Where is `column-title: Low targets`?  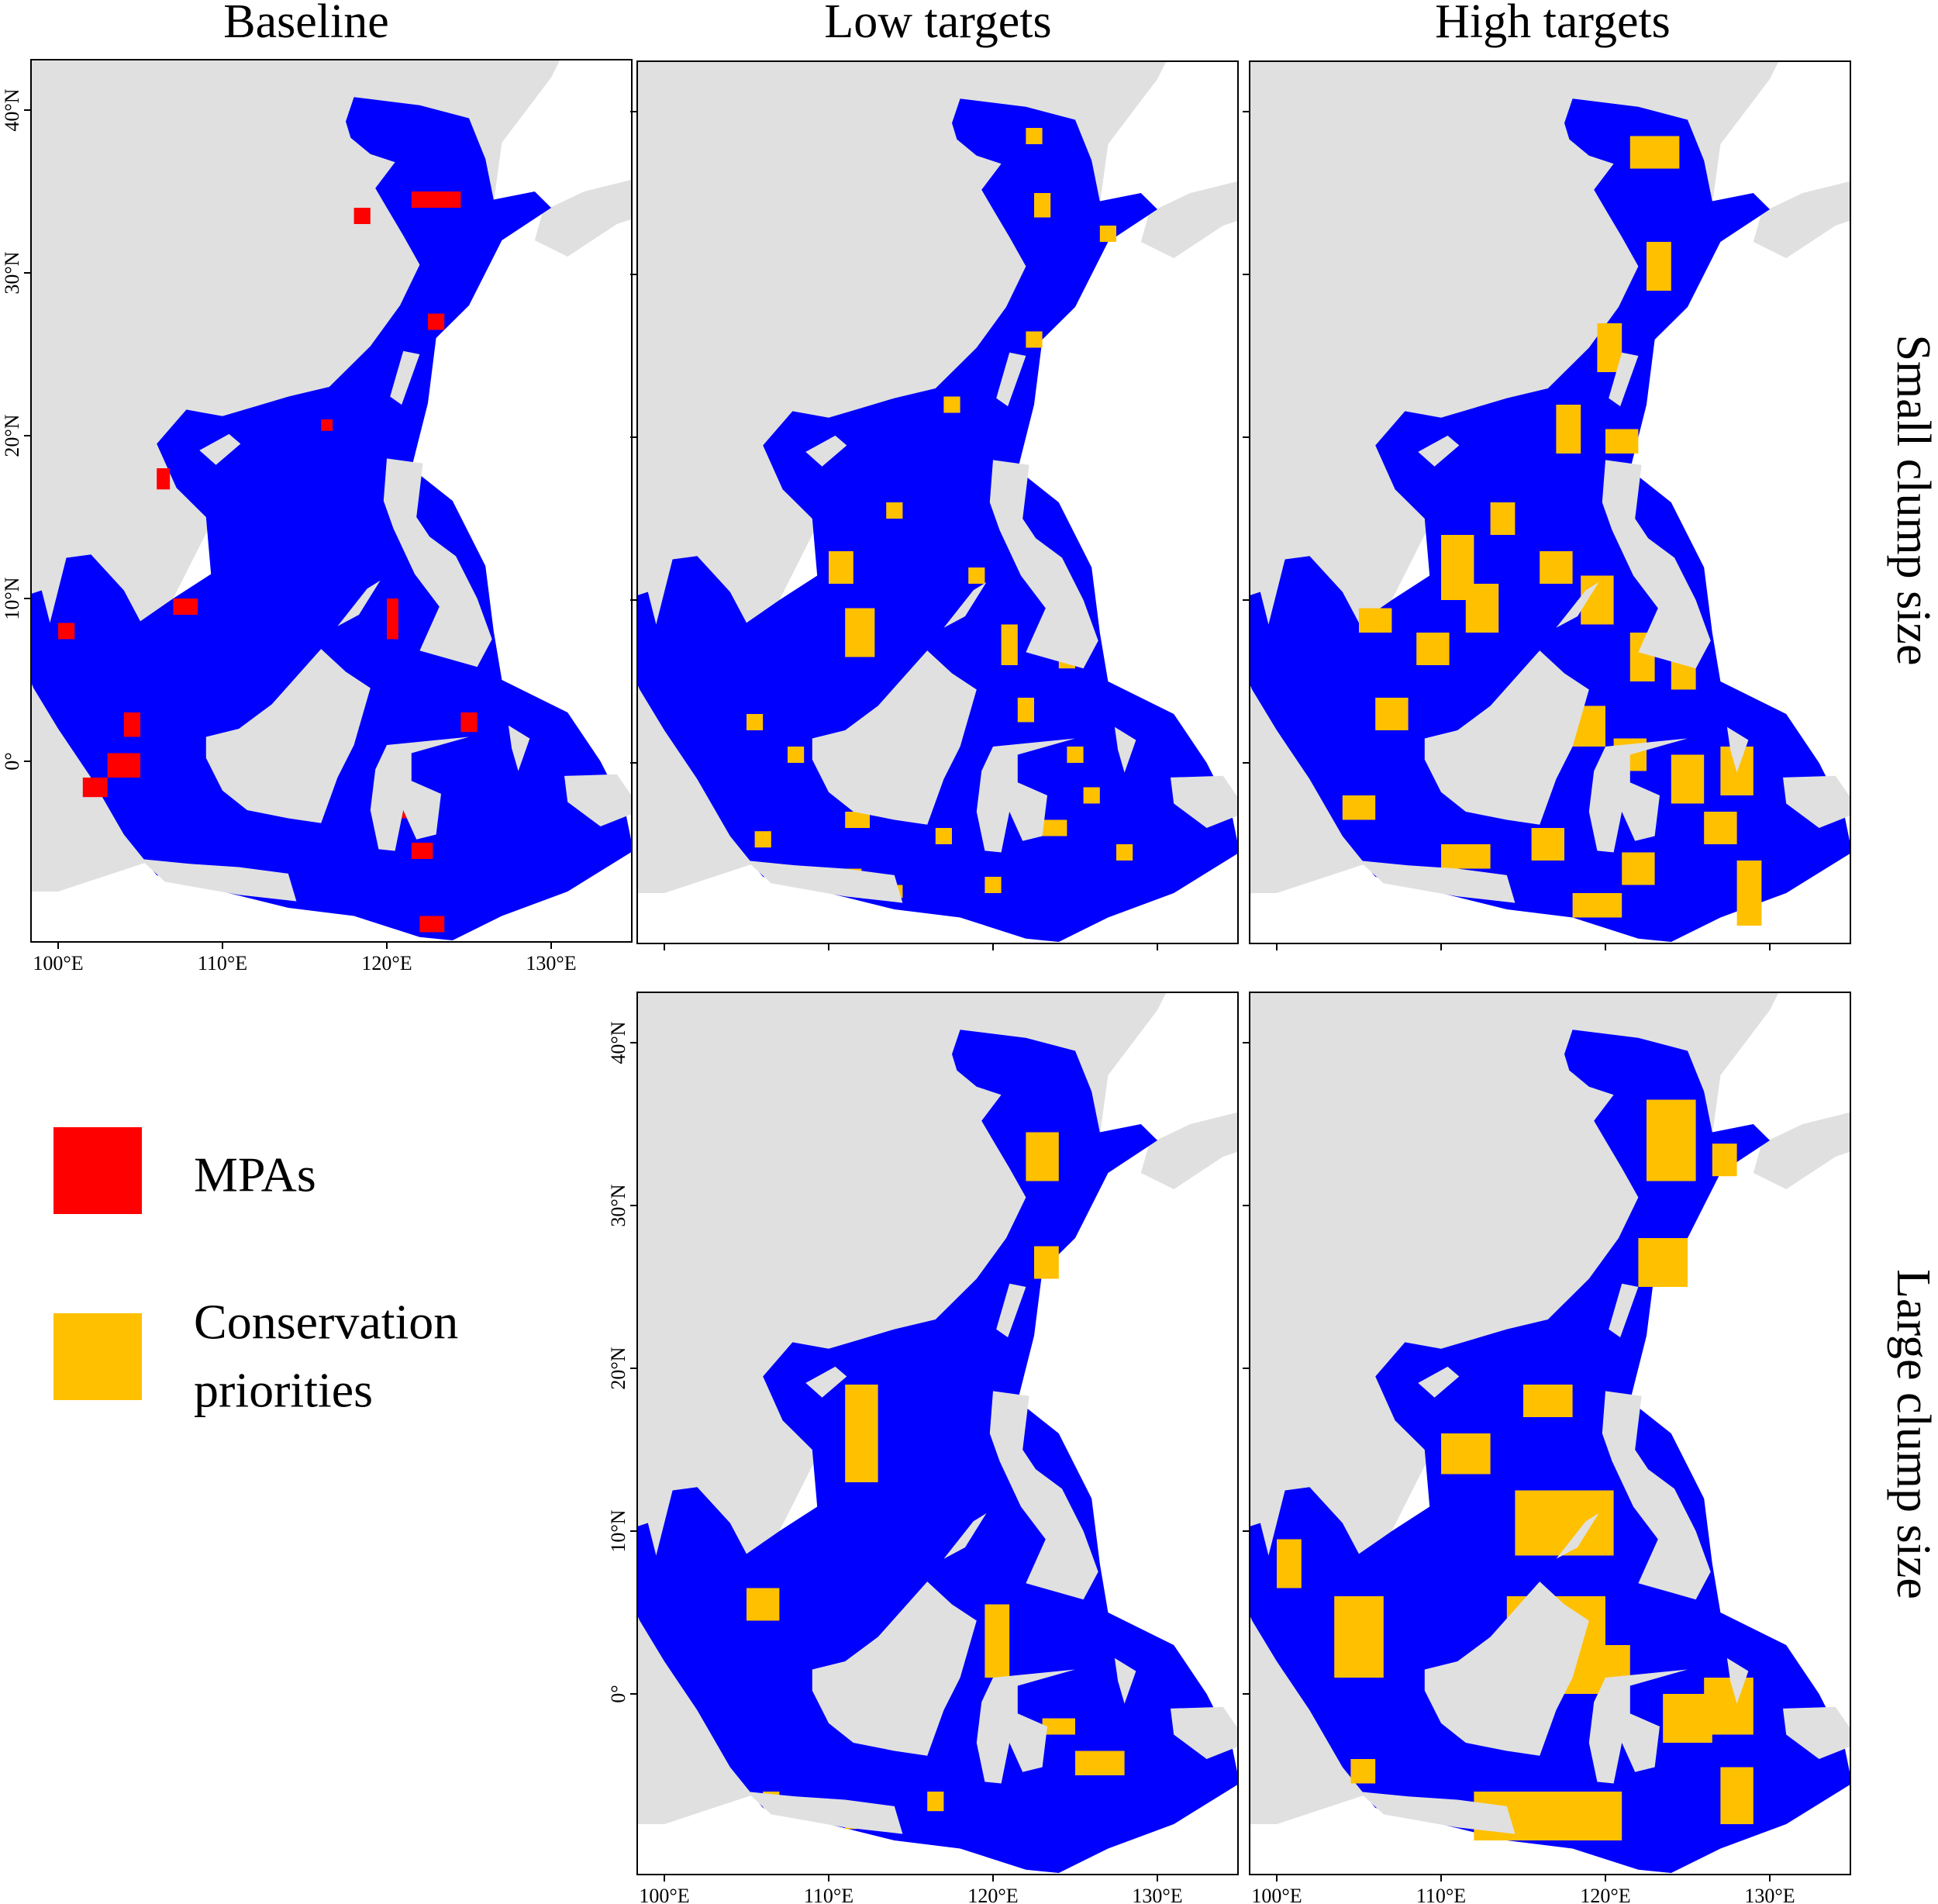
column-title: Low targets is located at coordinates (938, 24).